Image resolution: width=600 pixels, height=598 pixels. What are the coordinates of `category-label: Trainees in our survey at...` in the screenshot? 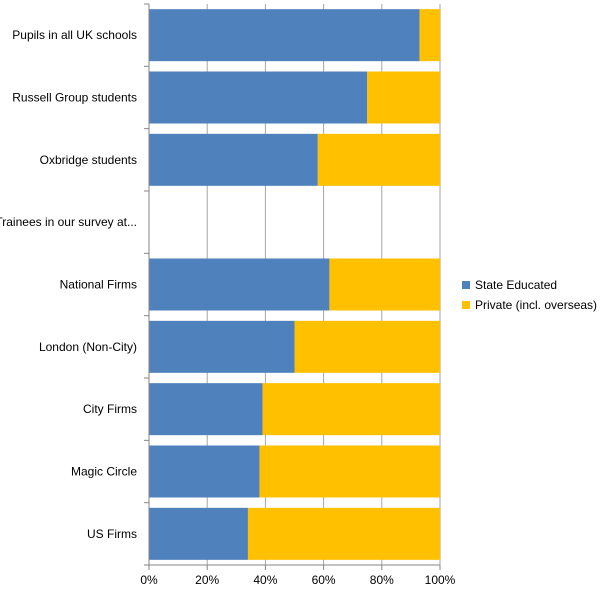 It's located at (68, 222).